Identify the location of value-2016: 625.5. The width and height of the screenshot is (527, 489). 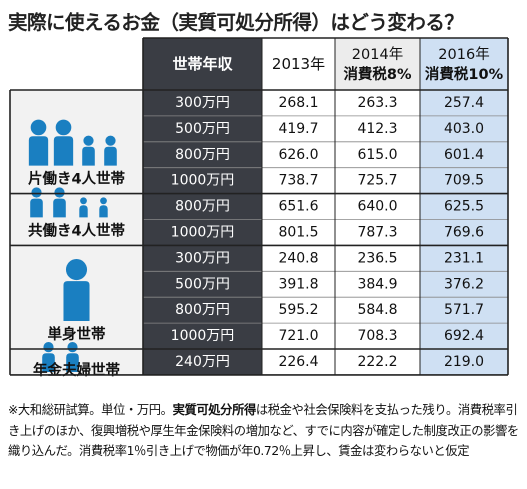
(464, 207).